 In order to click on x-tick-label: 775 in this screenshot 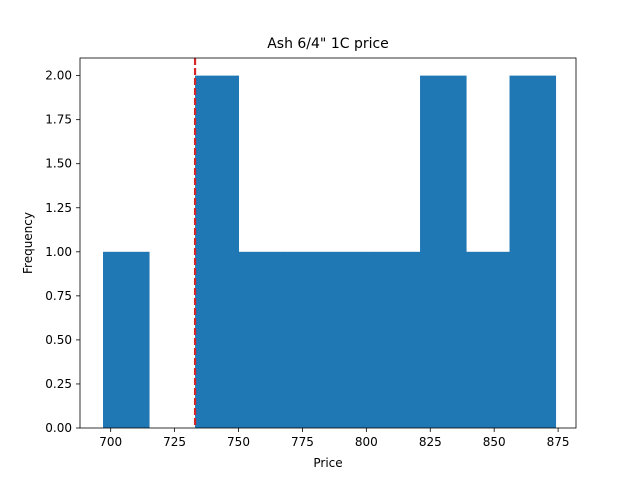, I will do `click(302, 442)`.